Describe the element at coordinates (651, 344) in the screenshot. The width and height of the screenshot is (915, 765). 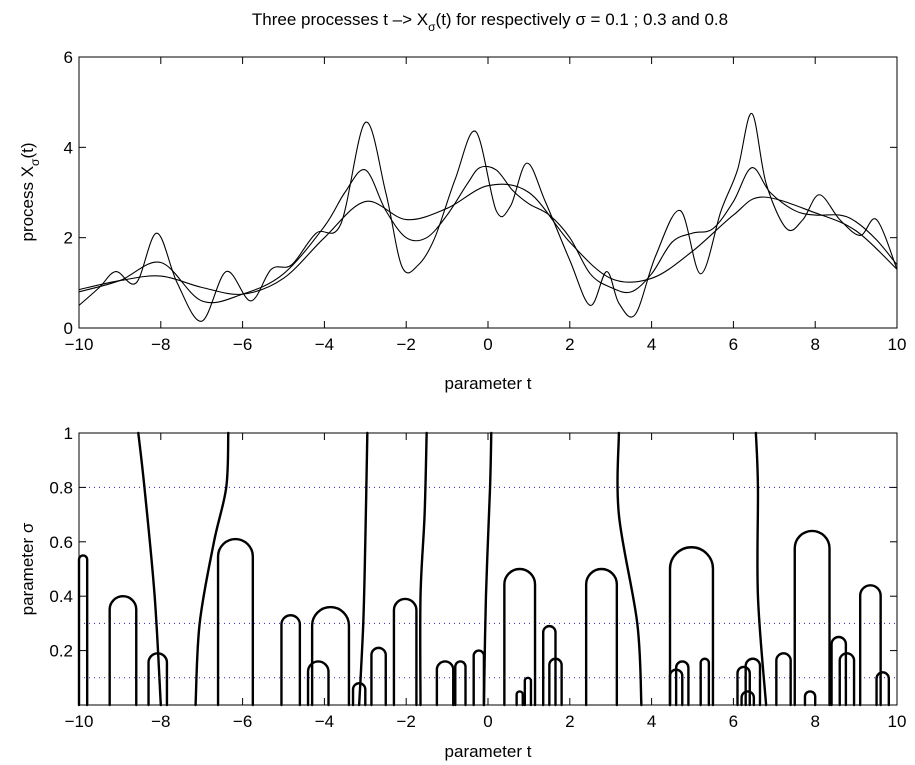
I see `process-x-tick-label: 4` at that location.